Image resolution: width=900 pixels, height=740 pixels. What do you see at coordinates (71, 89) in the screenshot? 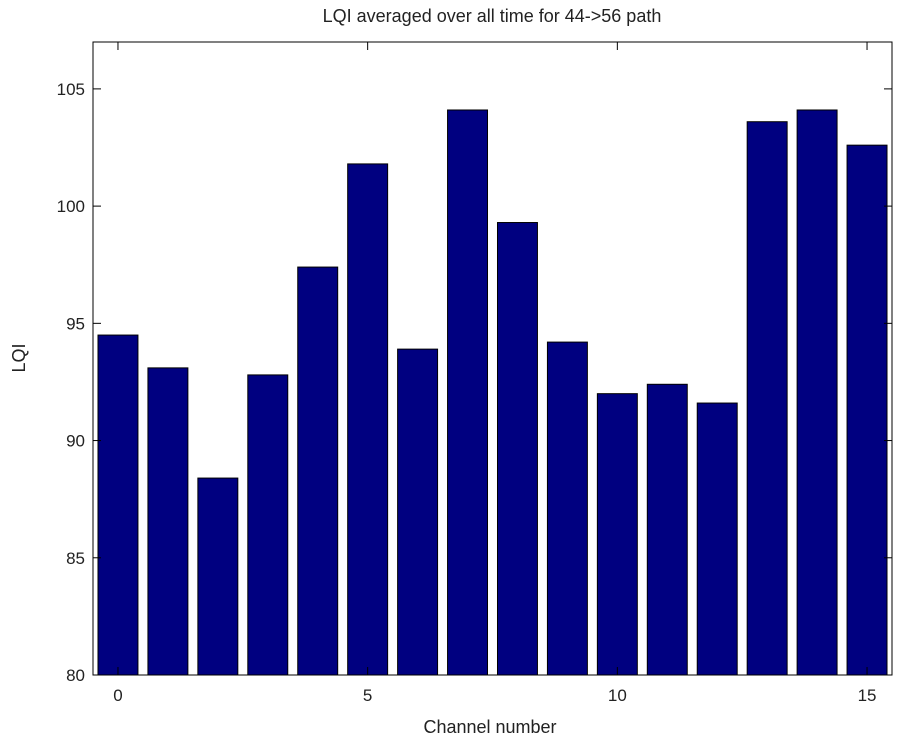
I see `y-tick-label-105: 105` at bounding box center [71, 89].